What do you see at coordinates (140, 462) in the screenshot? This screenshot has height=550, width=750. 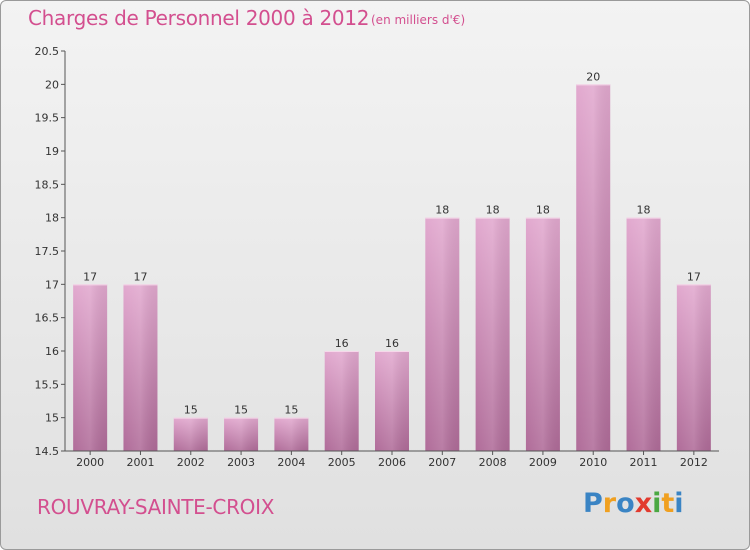 I see `x-tick-label: 2001` at bounding box center [140, 462].